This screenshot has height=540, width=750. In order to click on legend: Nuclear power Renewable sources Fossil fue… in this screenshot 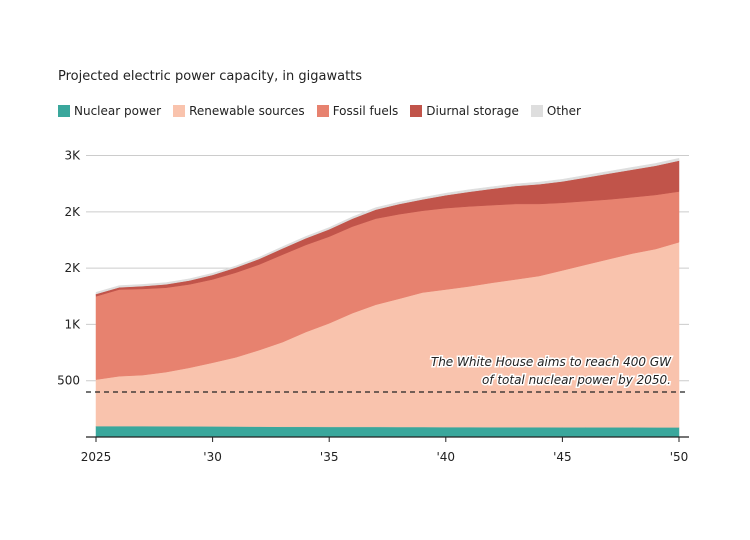, I will do `click(319, 111)`.